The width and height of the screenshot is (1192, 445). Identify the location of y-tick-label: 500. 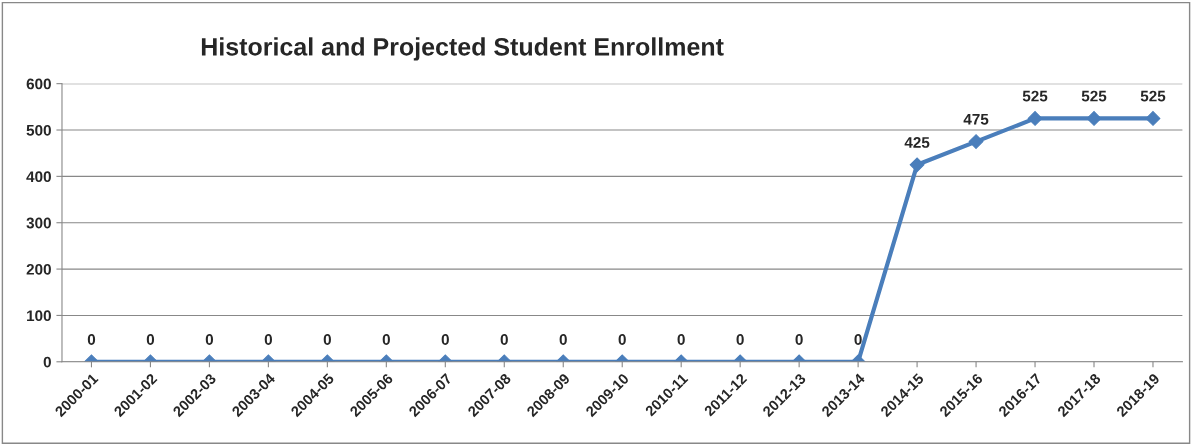
(38, 130).